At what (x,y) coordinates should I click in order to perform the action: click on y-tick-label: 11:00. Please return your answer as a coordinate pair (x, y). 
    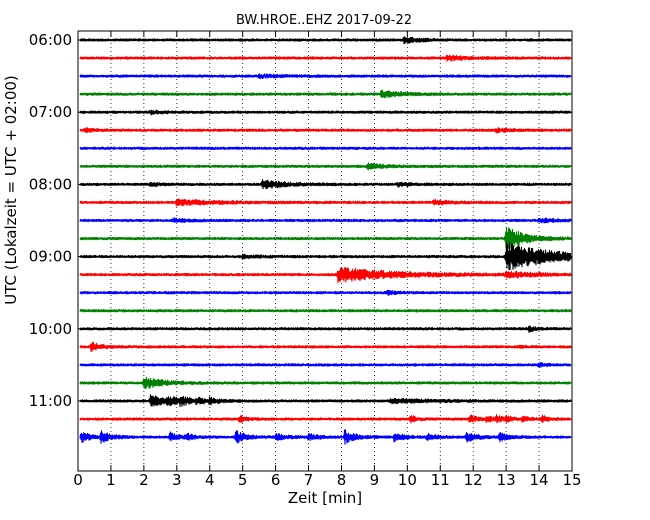
    Looking at the image, I should click on (50, 401).